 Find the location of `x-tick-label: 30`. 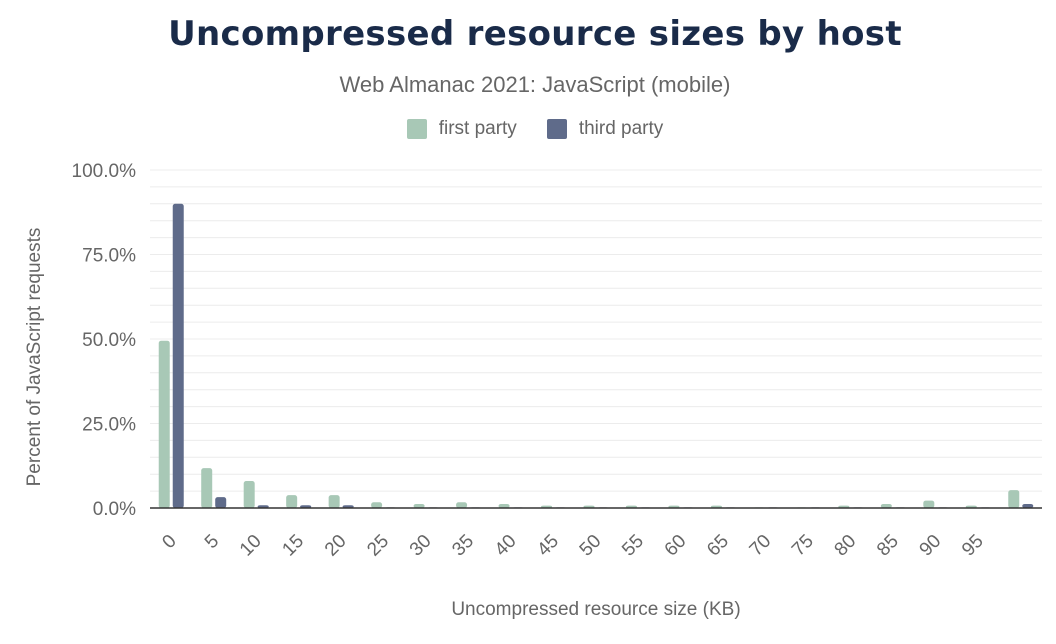

x-tick-label: 30 is located at coordinates (421, 546).